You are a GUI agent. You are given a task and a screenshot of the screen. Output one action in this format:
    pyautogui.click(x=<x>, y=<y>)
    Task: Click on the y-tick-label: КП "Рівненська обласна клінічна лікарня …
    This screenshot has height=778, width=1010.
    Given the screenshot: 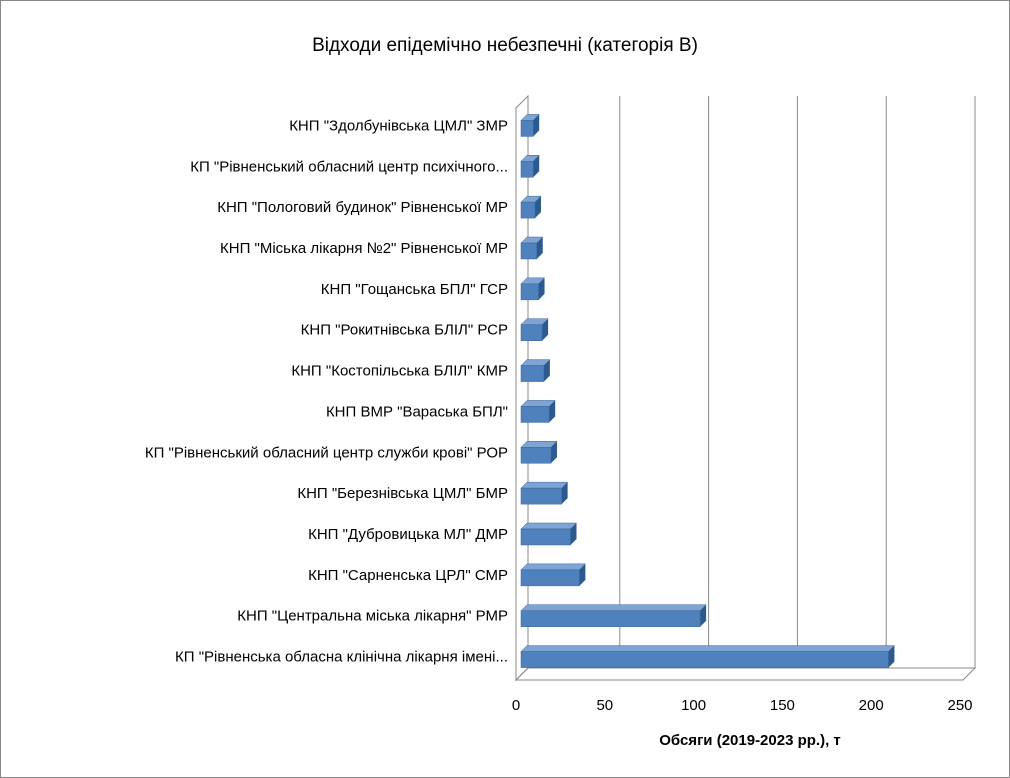 What is the action you would take?
    pyautogui.click(x=341, y=657)
    